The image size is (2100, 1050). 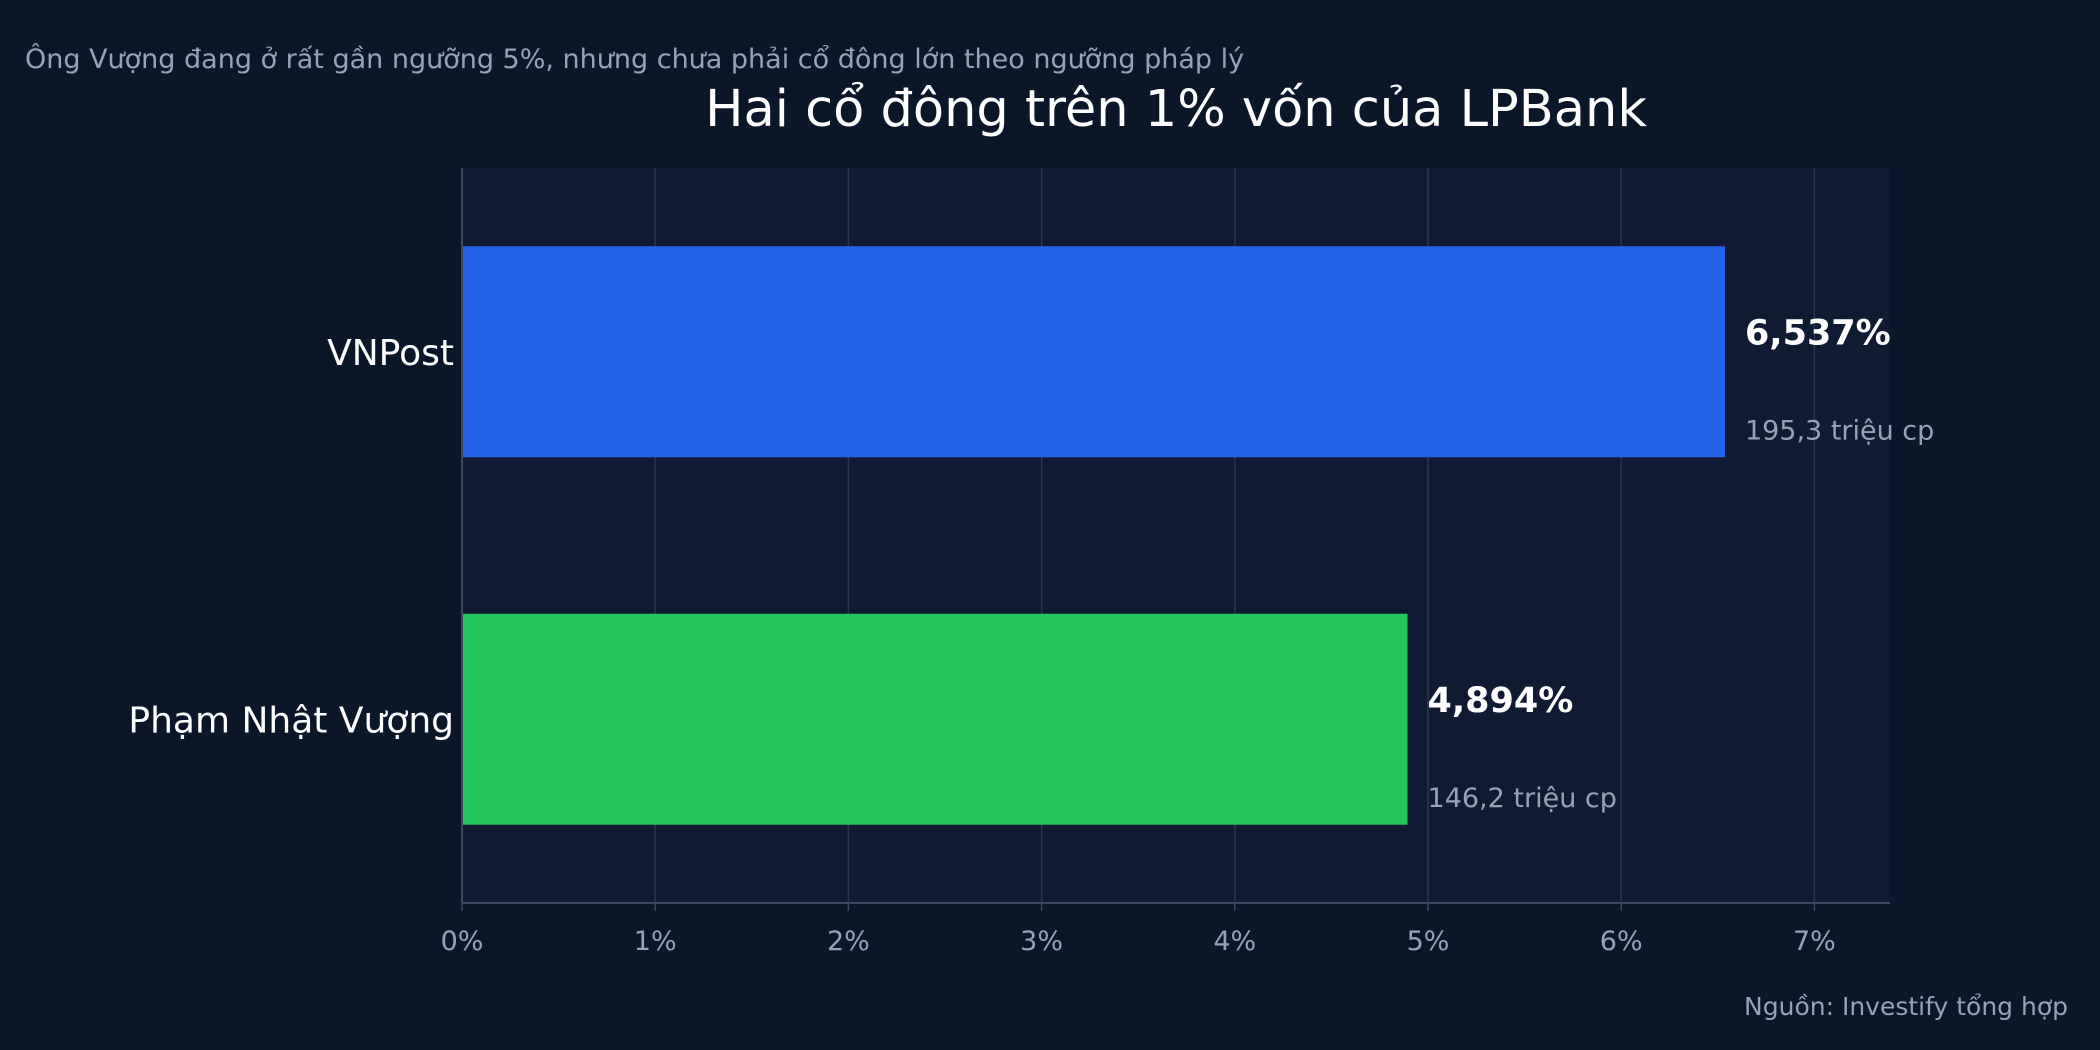 I want to click on x-tick-label: 4%, so click(x=1234, y=941).